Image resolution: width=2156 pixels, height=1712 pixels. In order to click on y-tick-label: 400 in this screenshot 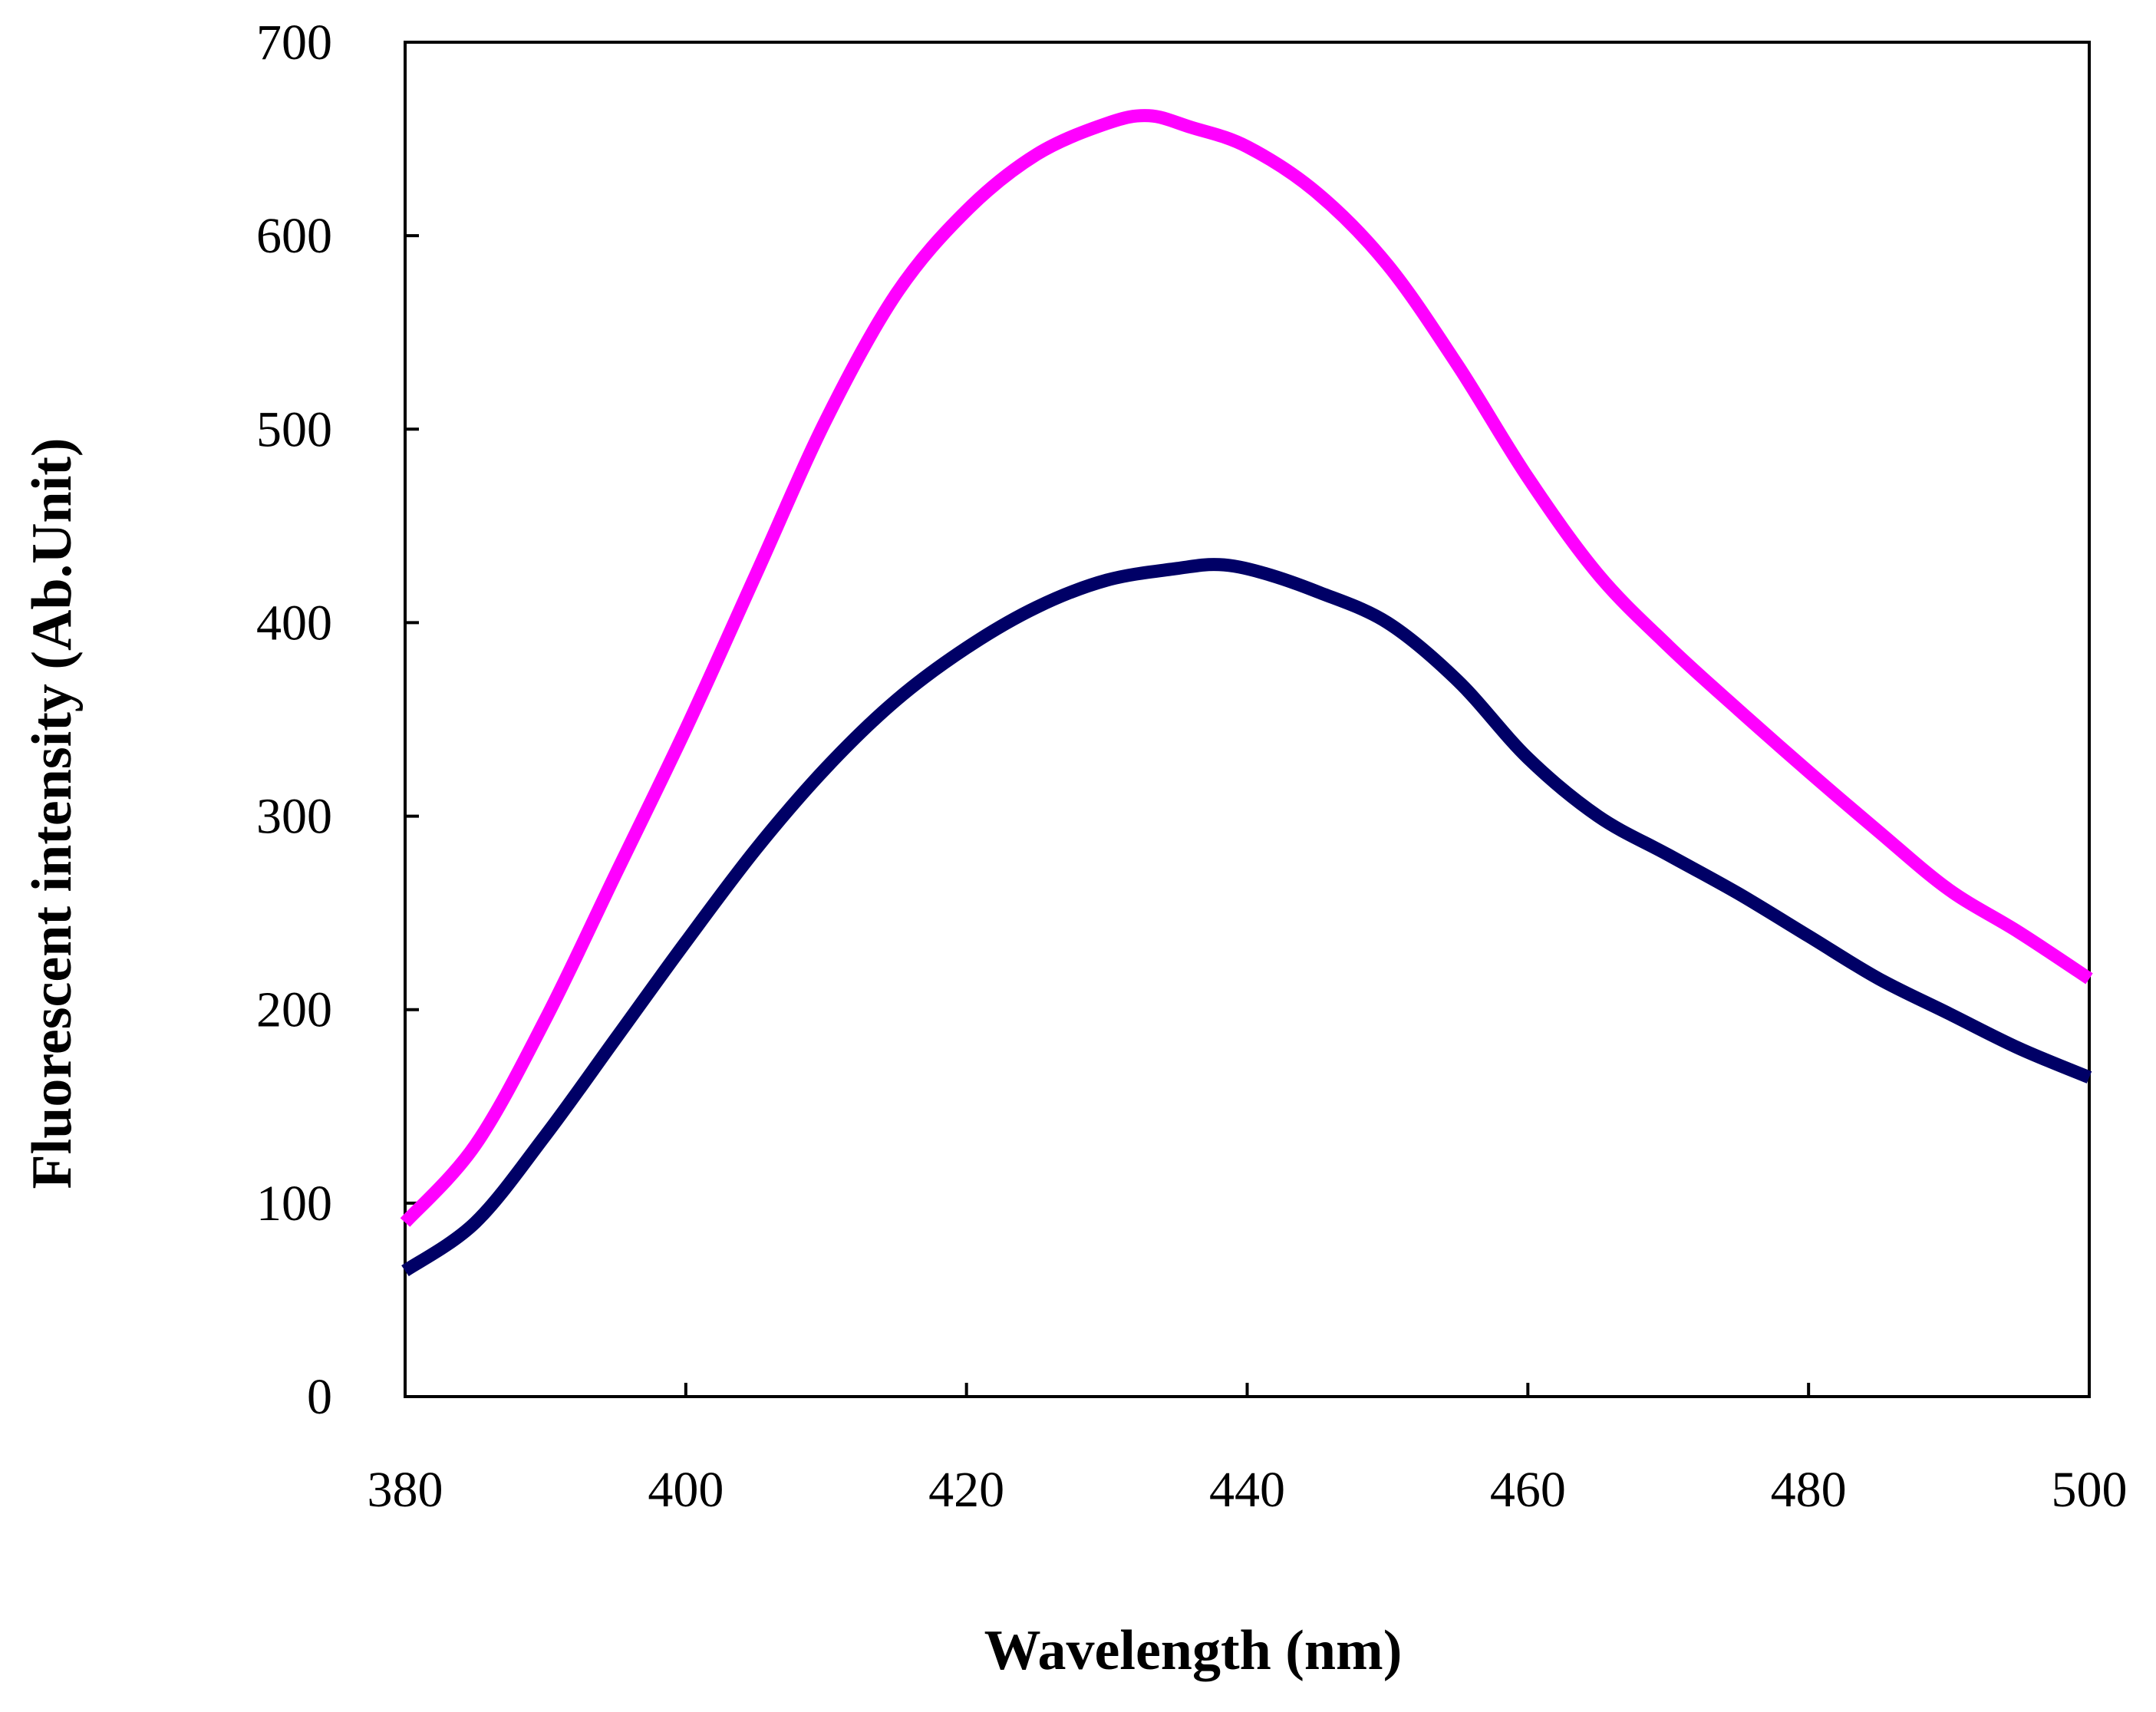, I will do `click(294, 623)`.